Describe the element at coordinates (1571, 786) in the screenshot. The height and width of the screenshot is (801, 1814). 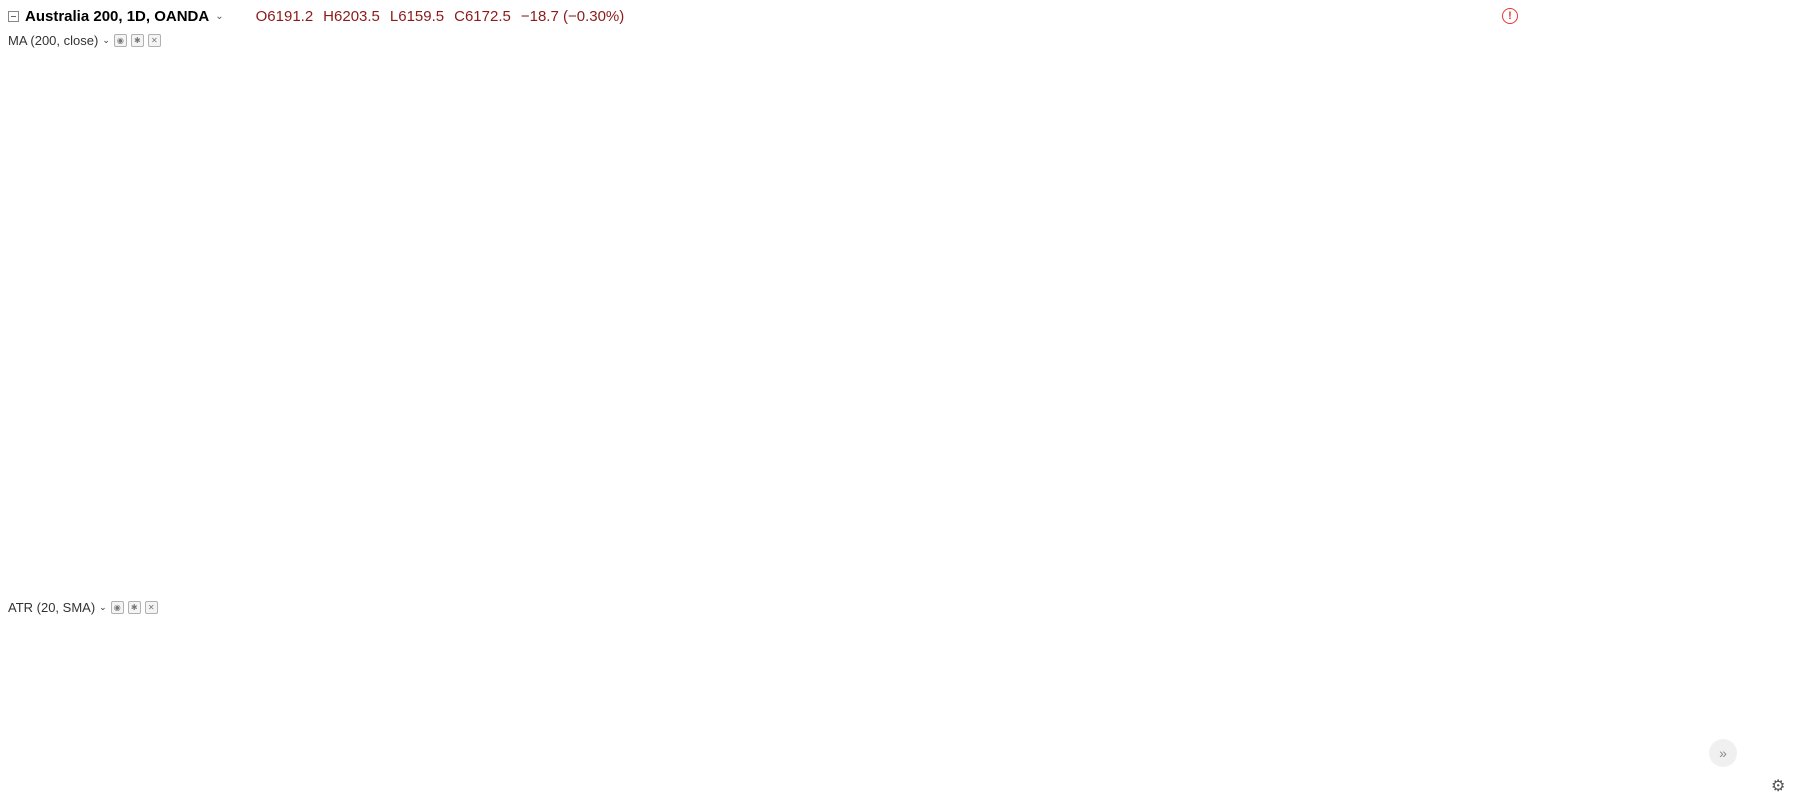
I see `x-tick-label: Sep` at that location.